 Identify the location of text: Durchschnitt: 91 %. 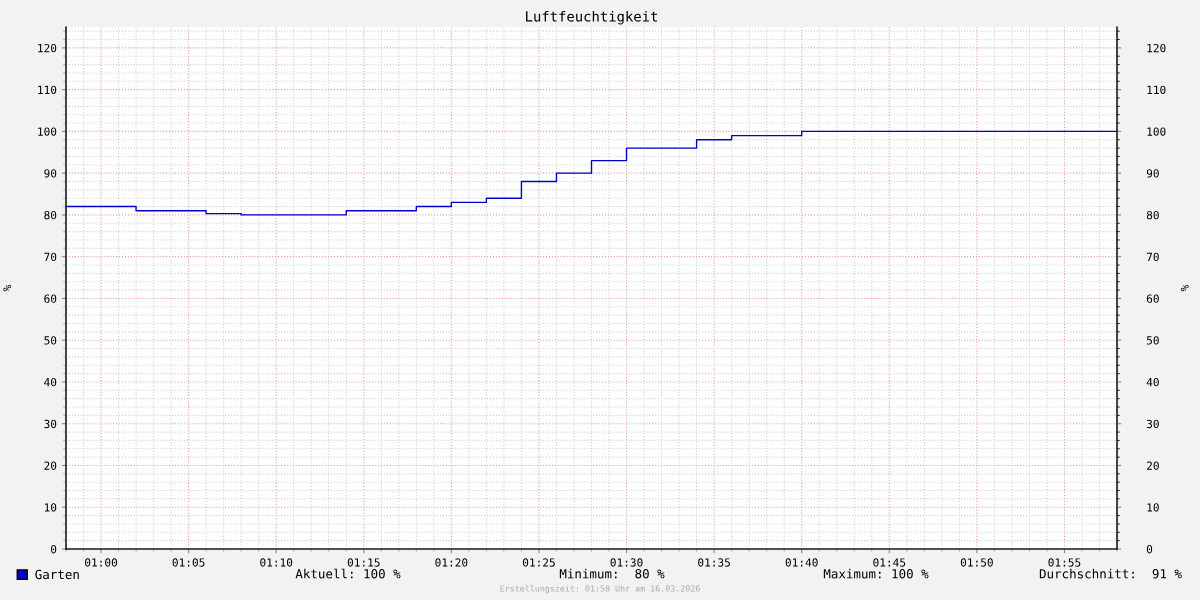
(1110, 573).